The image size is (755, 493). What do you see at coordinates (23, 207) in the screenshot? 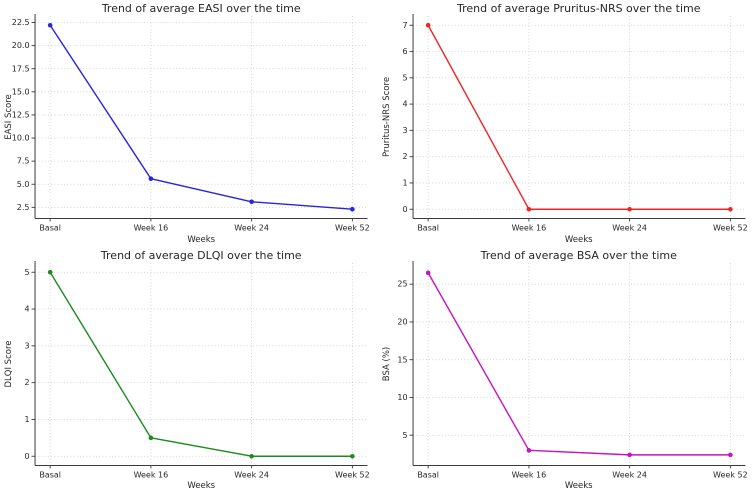
I see `y-tick-label: 2.5` at bounding box center [23, 207].